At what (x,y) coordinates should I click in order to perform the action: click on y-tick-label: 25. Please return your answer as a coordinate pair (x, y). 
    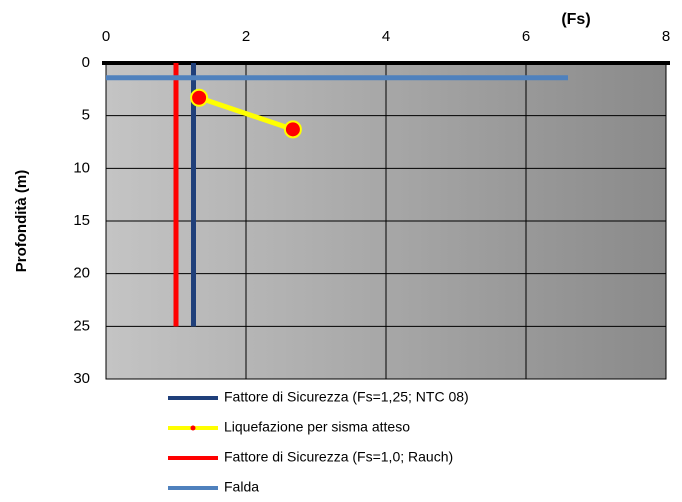
    Looking at the image, I should click on (81, 325).